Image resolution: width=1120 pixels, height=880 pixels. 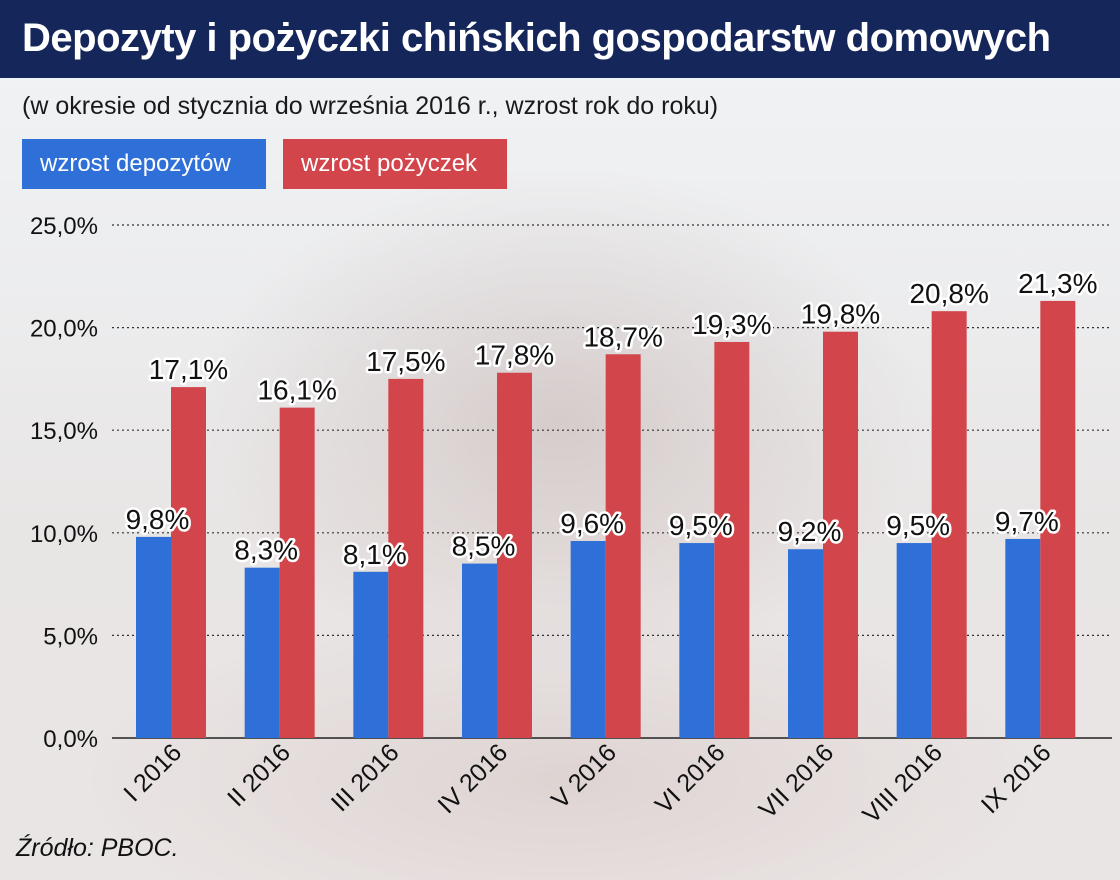 I want to click on x-tick-label-0: I 2016, so click(x=152, y=772).